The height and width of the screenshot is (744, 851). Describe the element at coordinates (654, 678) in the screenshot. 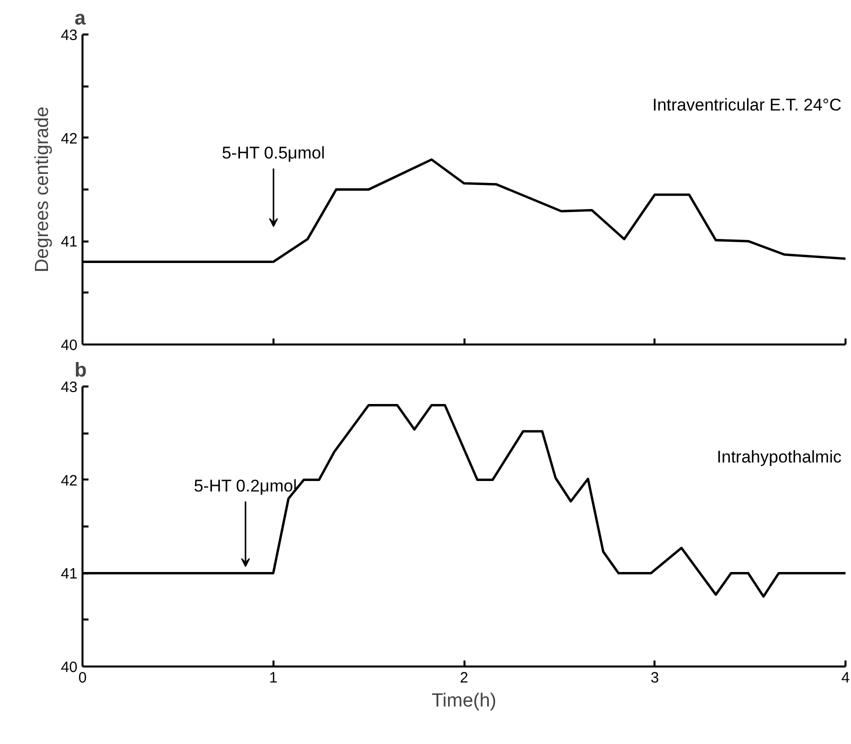

I see `x-tick-label: 3` at that location.